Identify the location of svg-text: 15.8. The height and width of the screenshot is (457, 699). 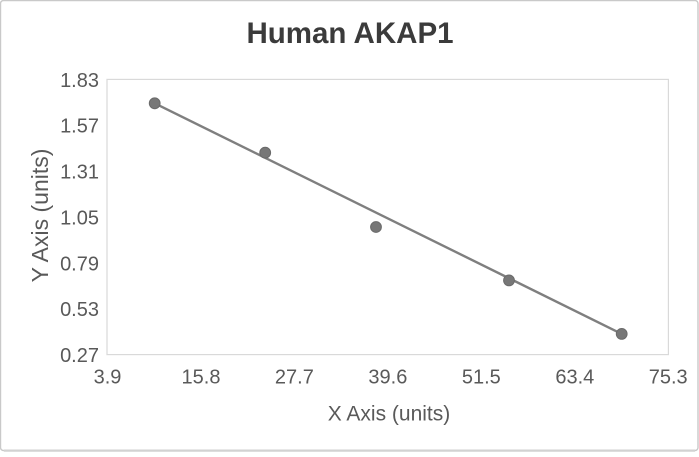
(201, 377).